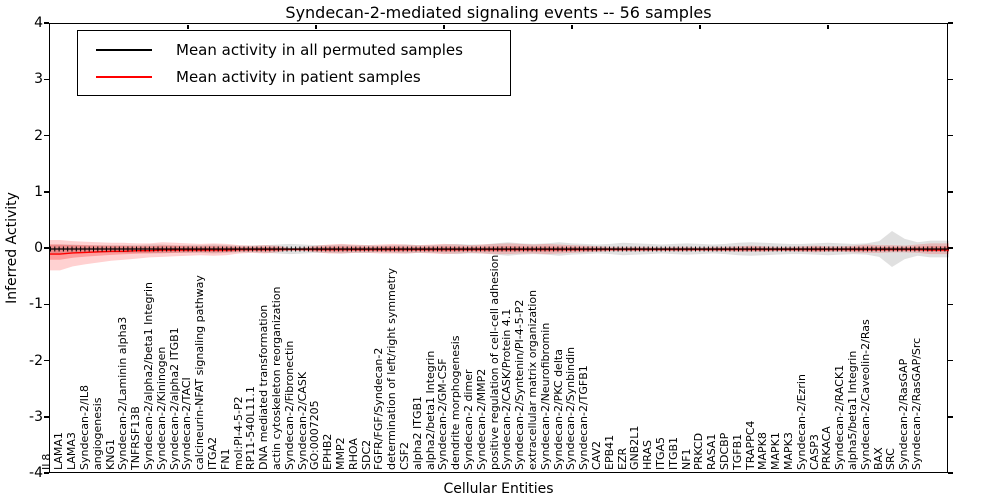 The image size is (1000, 500). I want to click on x-category-label: NF1, so click(686, 459).